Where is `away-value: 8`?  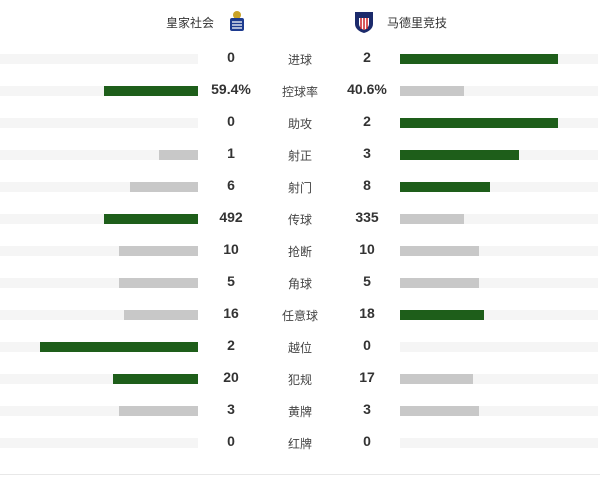 away-value: 8 is located at coordinates (367, 185).